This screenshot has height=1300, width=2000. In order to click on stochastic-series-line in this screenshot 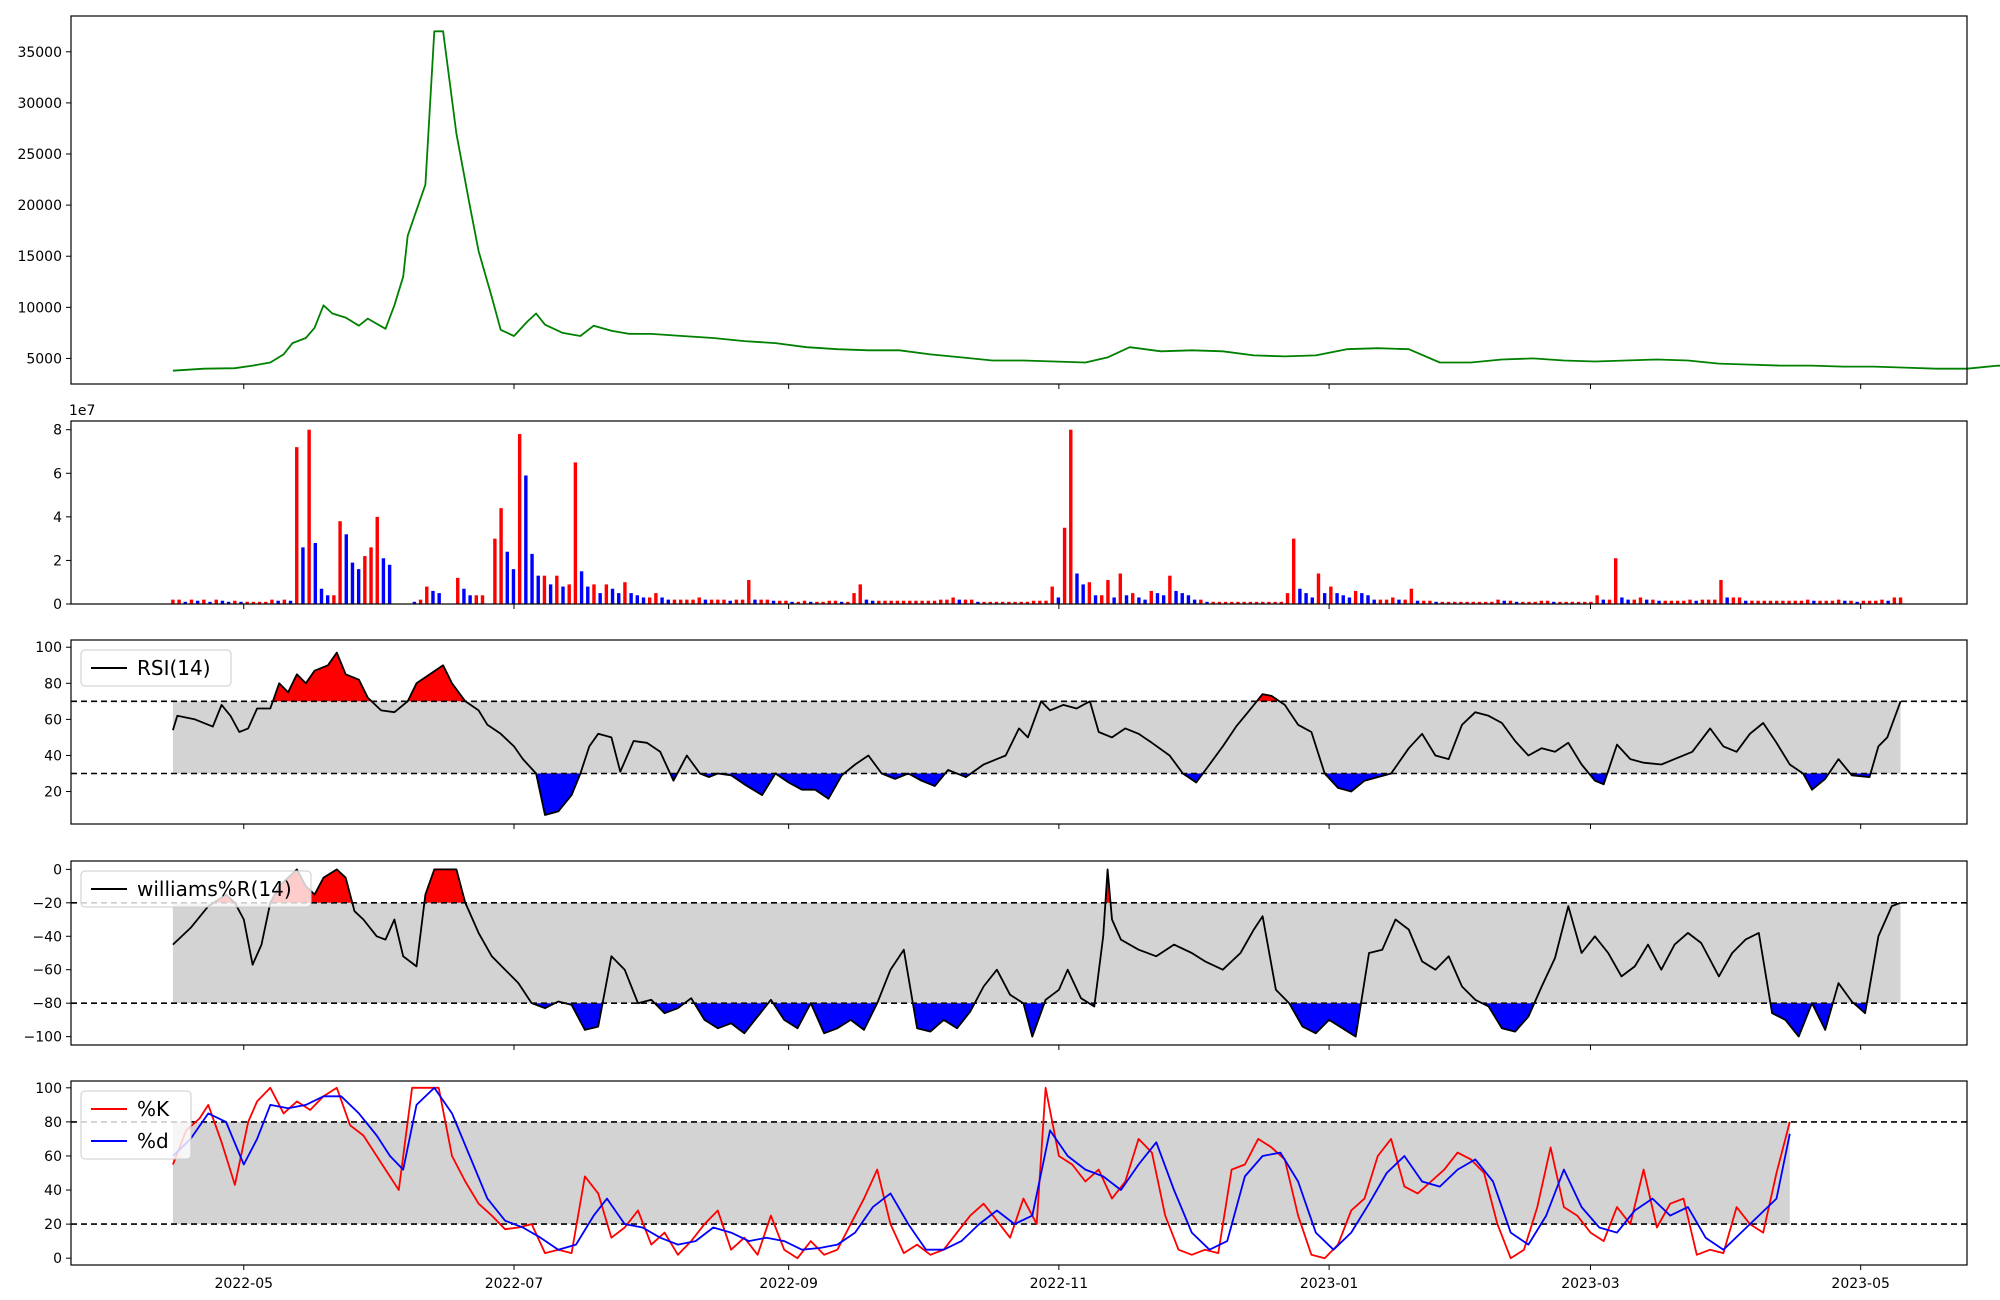, I will do `click(981, 1173)`.